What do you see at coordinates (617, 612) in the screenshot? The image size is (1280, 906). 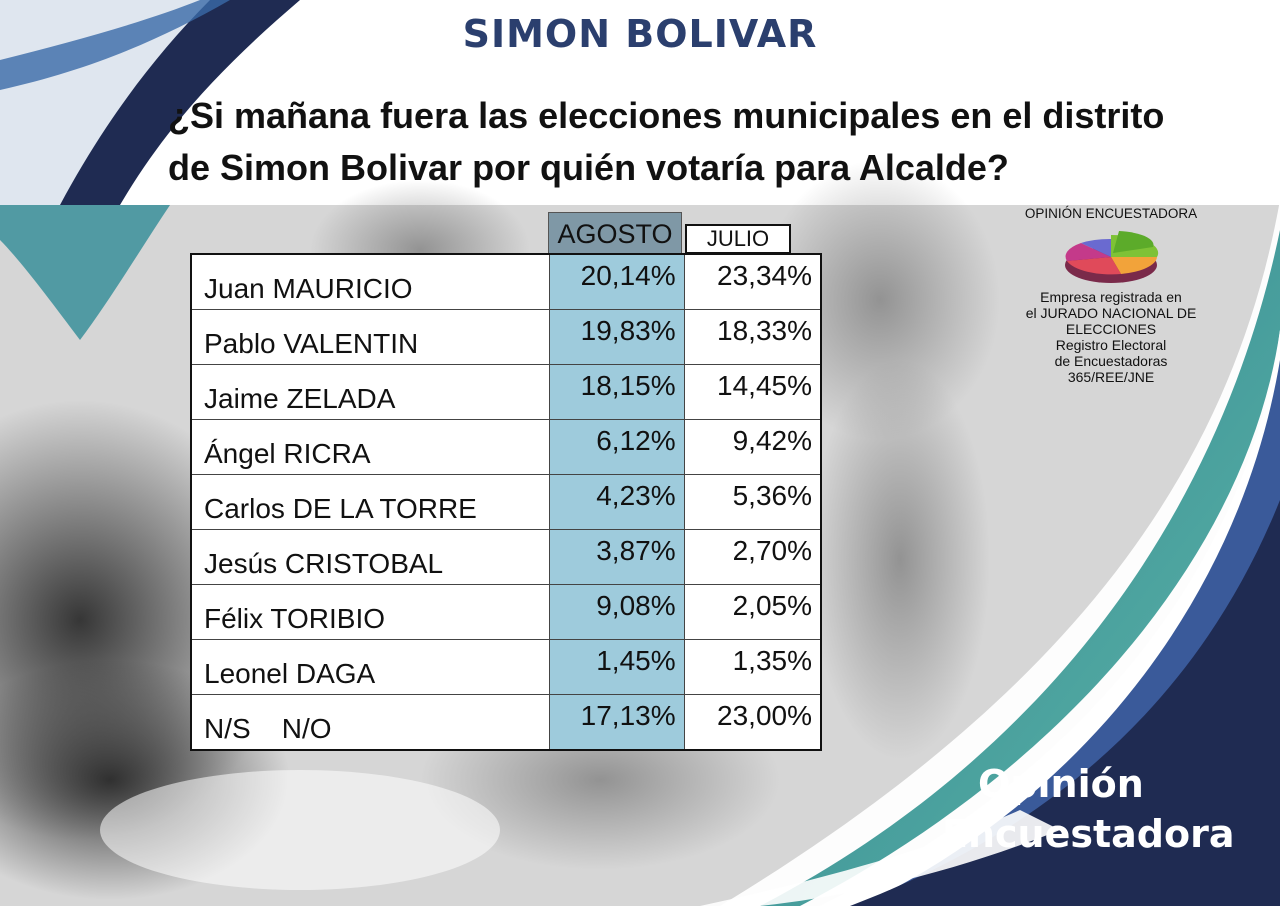 I see `agosto-value: 9,08%` at bounding box center [617, 612].